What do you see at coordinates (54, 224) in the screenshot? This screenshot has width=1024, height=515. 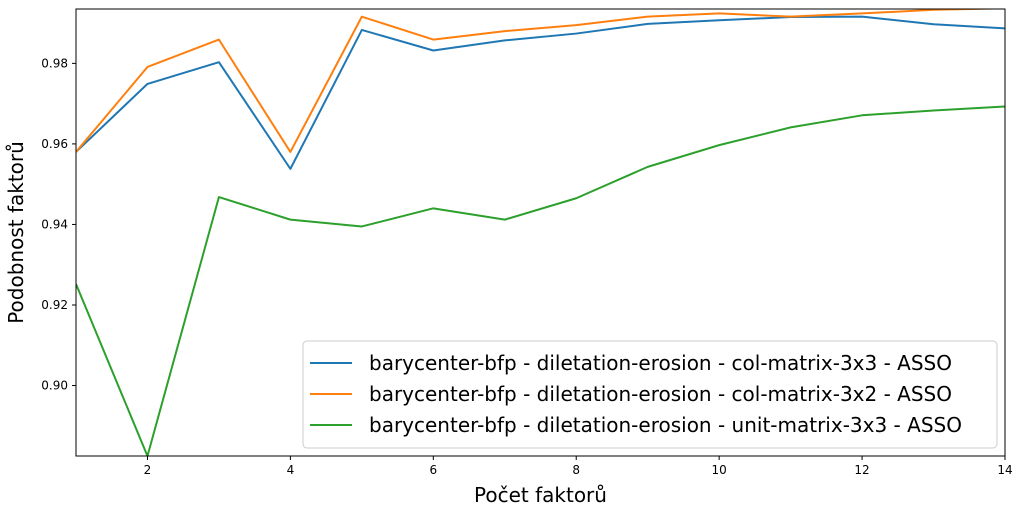 I see `y-tick-label: 0.94` at bounding box center [54, 224].